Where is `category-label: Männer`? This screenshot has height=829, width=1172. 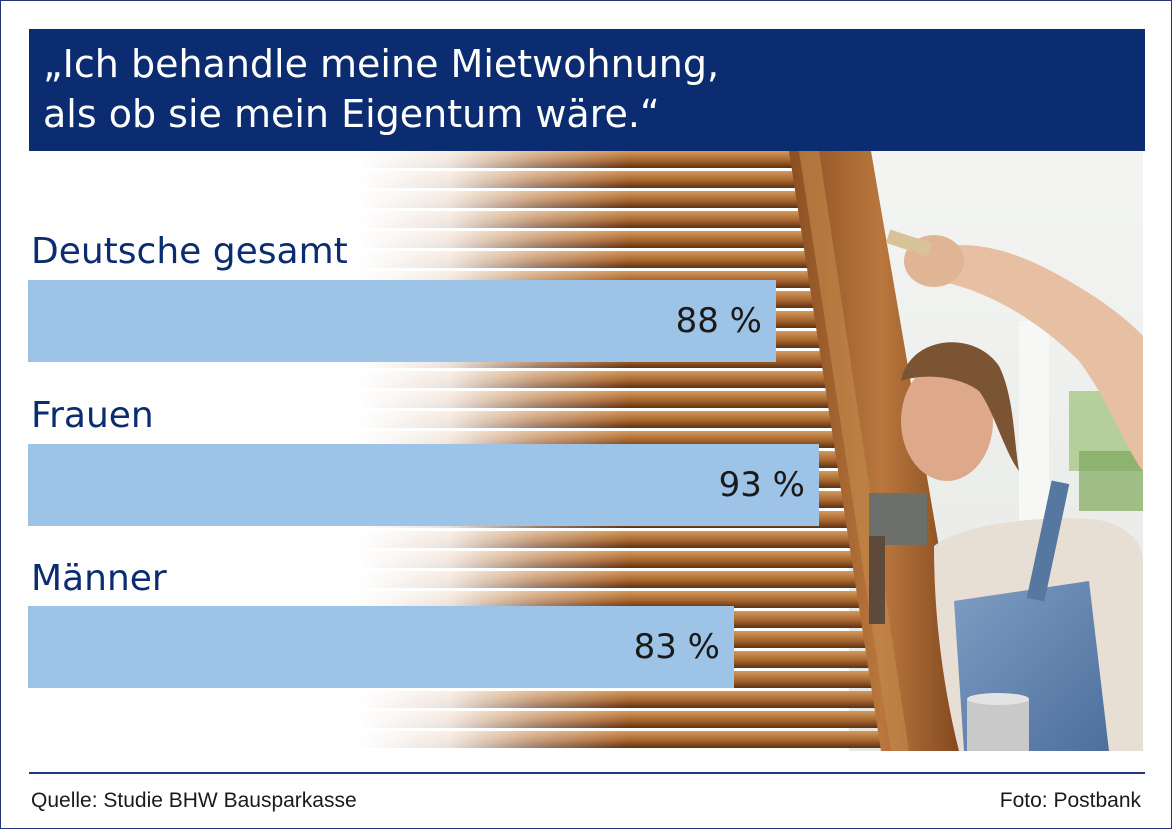
category-label: Männer is located at coordinates (99, 578).